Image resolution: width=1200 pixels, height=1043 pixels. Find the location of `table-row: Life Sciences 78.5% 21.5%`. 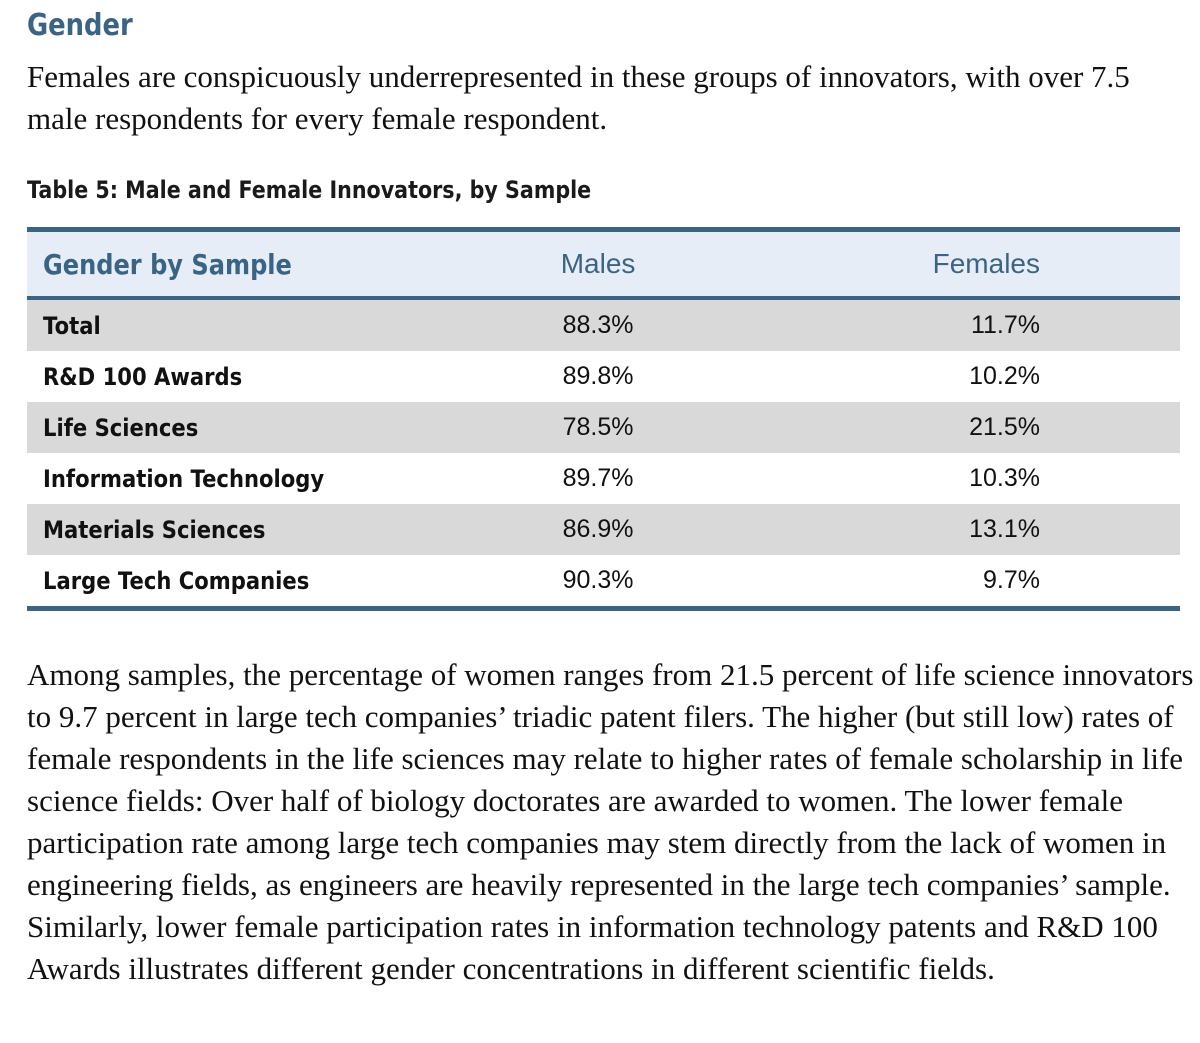

table-row: Life Sciences 78.5% 21.5% is located at coordinates (603, 427).